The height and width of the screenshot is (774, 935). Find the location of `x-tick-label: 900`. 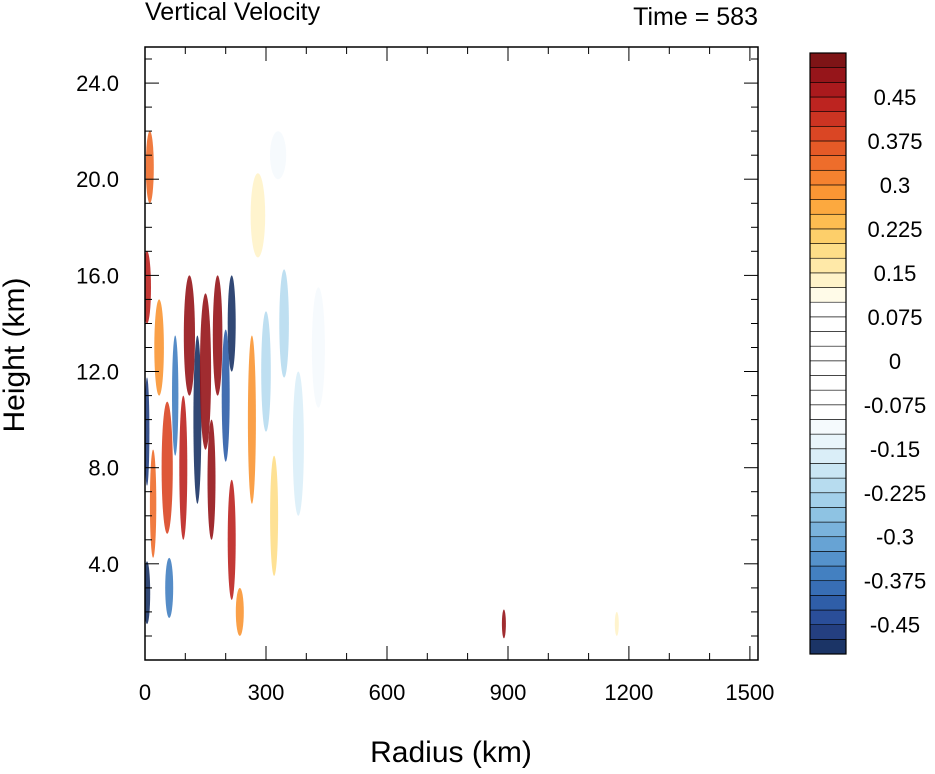

x-tick-label: 900 is located at coordinates (508, 692).